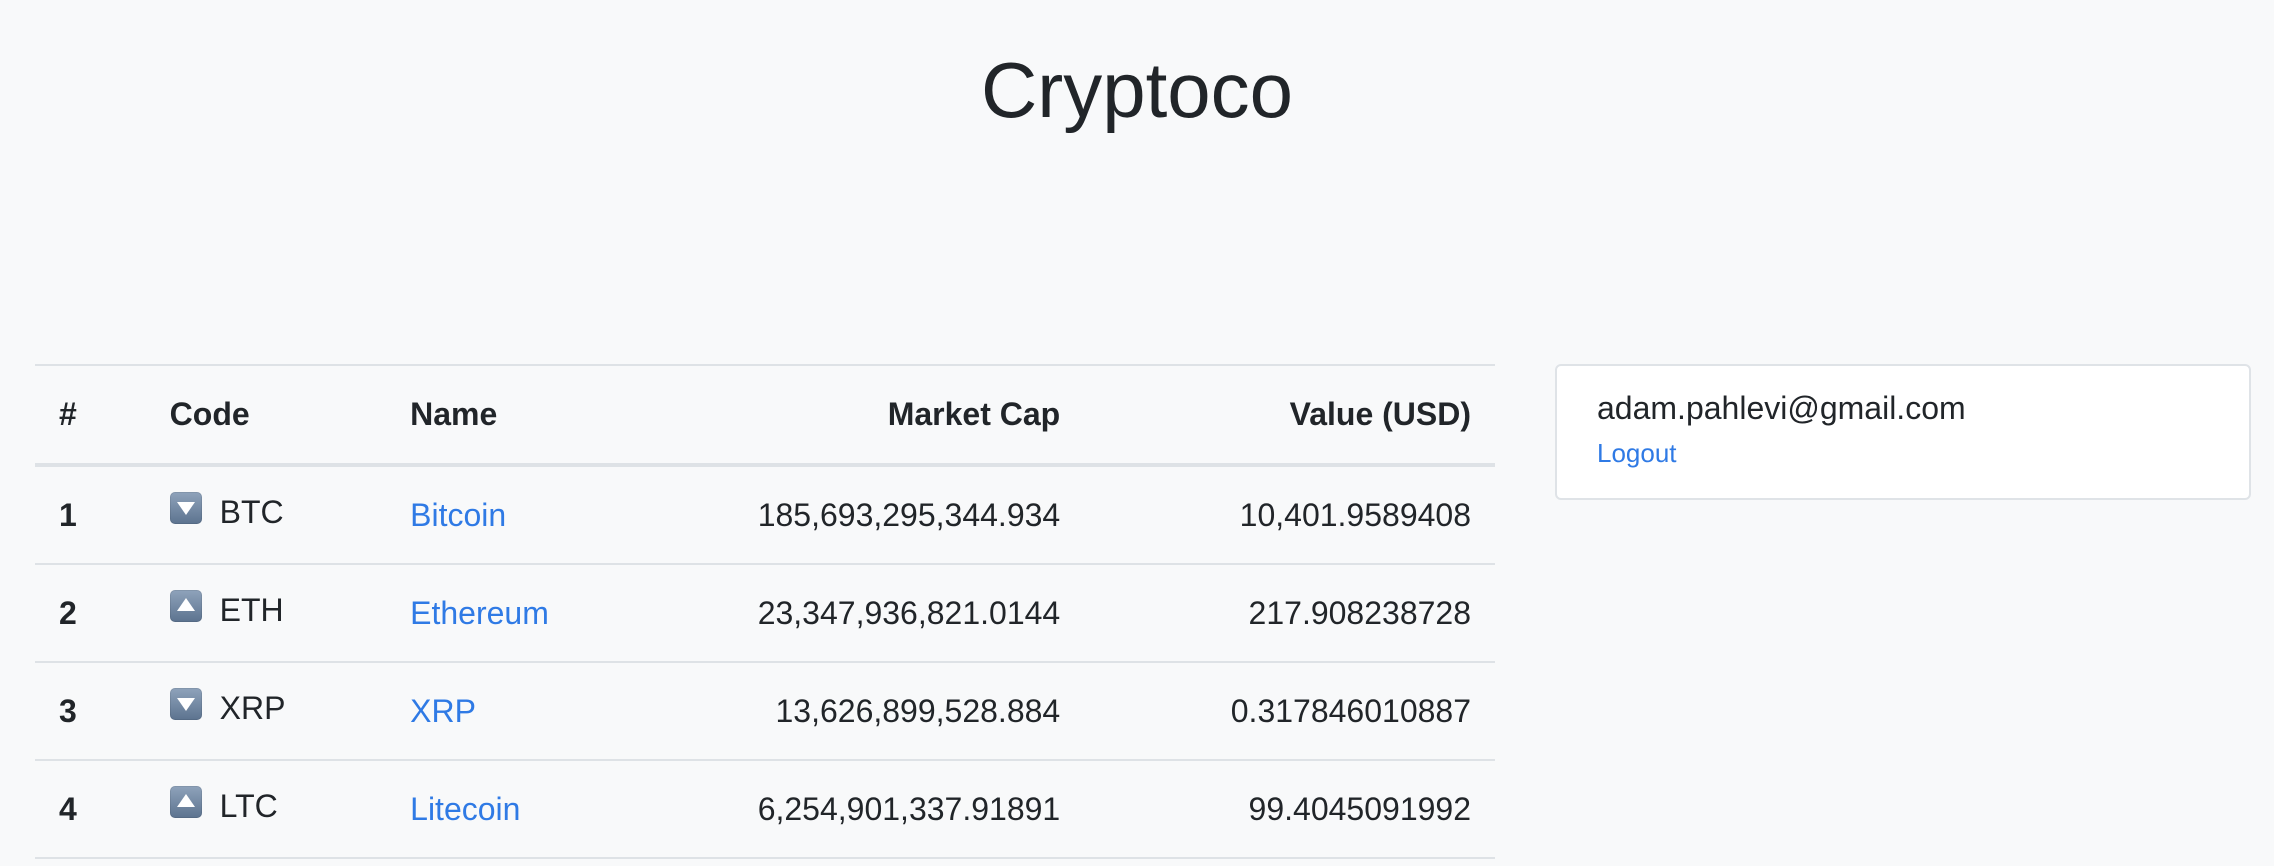 The height and width of the screenshot is (866, 2274). I want to click on logout-link: Logout, so click(1637, 453).